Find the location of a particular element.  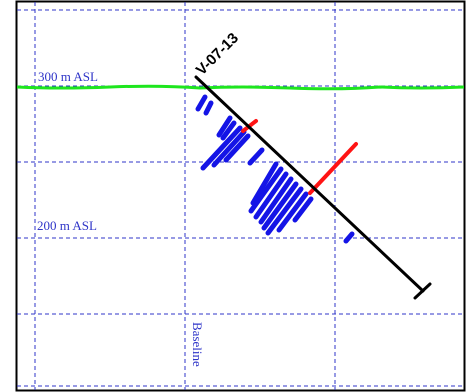

baseline-label: Baseline is located at coordinates (197, 344).